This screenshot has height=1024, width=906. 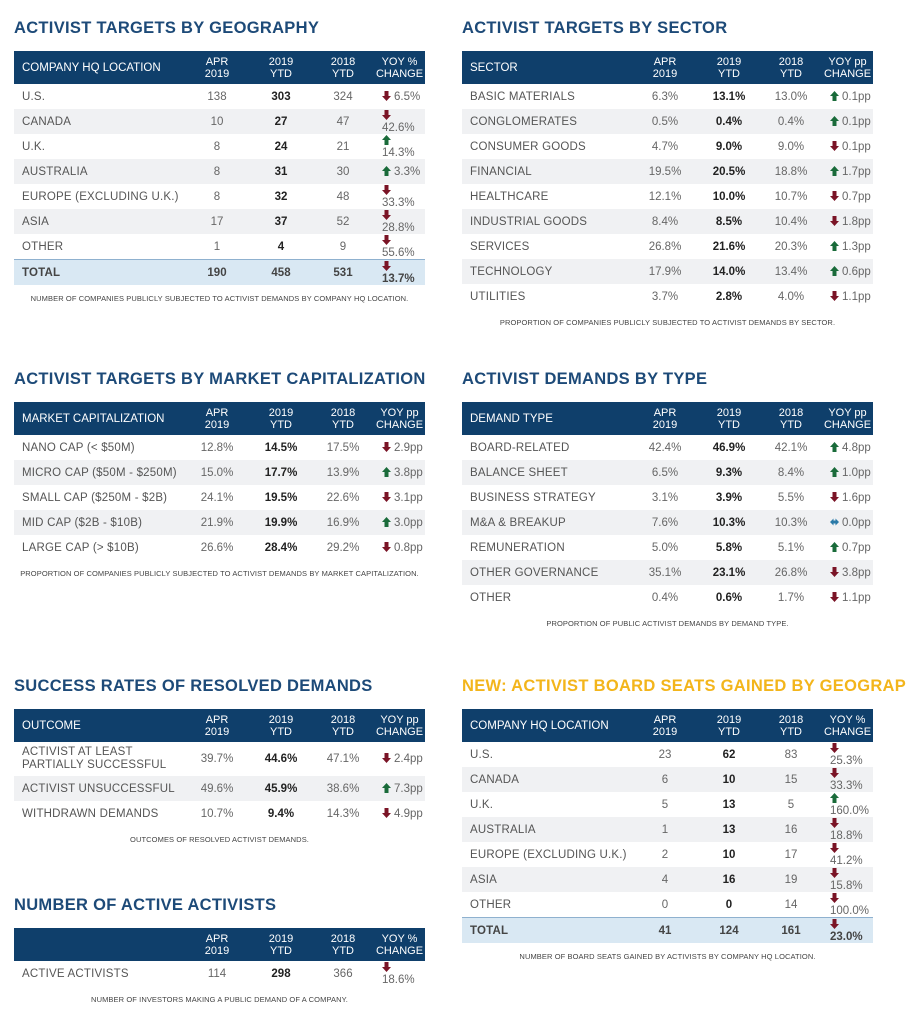 What do you see at coordinates (398, 227) in the screenshot?
I see `yoy-change-value: 28.8%` at bounding box center [398, 227].